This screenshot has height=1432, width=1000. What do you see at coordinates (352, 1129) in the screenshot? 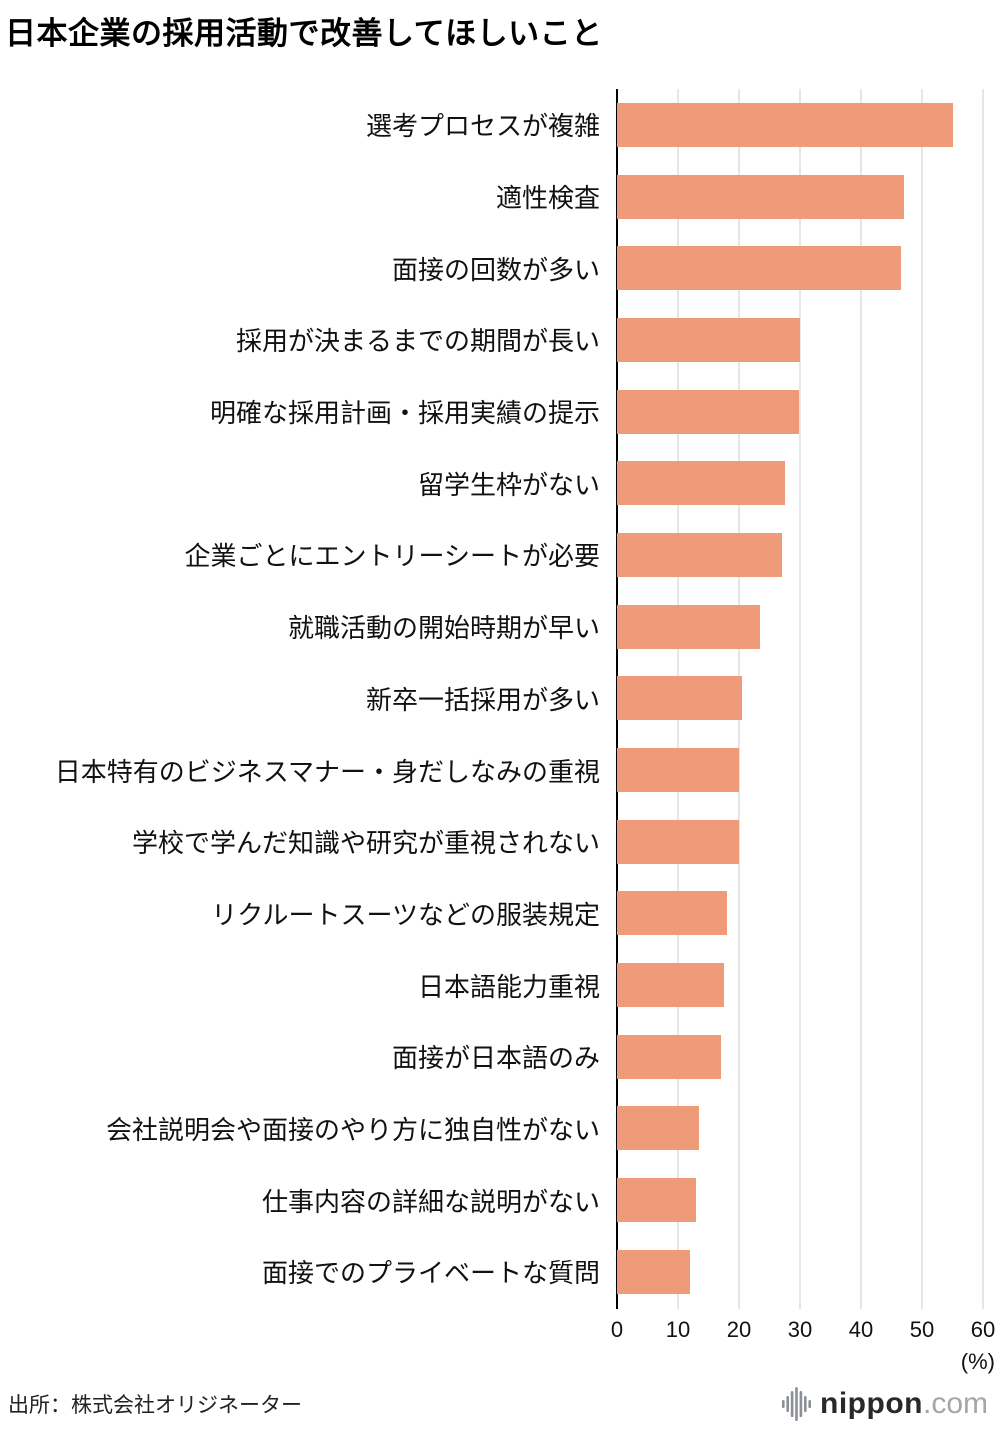
I see `category-label: 会社説明会や面接のやり方に独自性がない` at bounding box center [352, 1129].